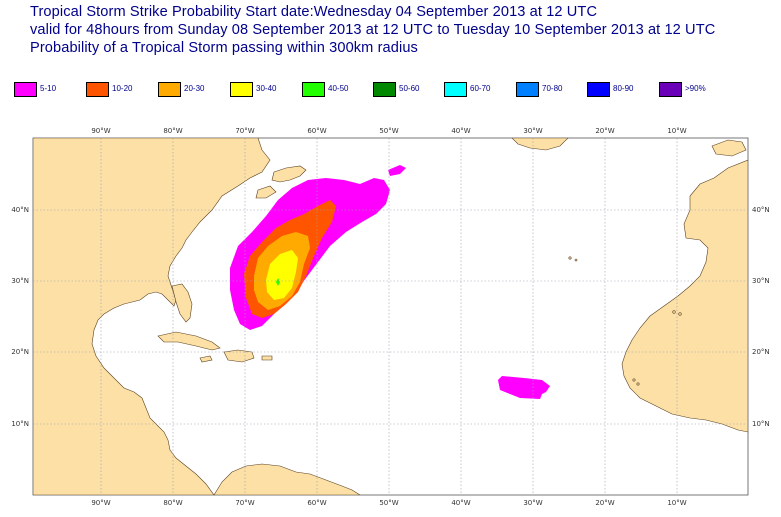 The width and height of the screenshot is (781, 517). I want to click on prob-5-10-east, so click(524, 387).